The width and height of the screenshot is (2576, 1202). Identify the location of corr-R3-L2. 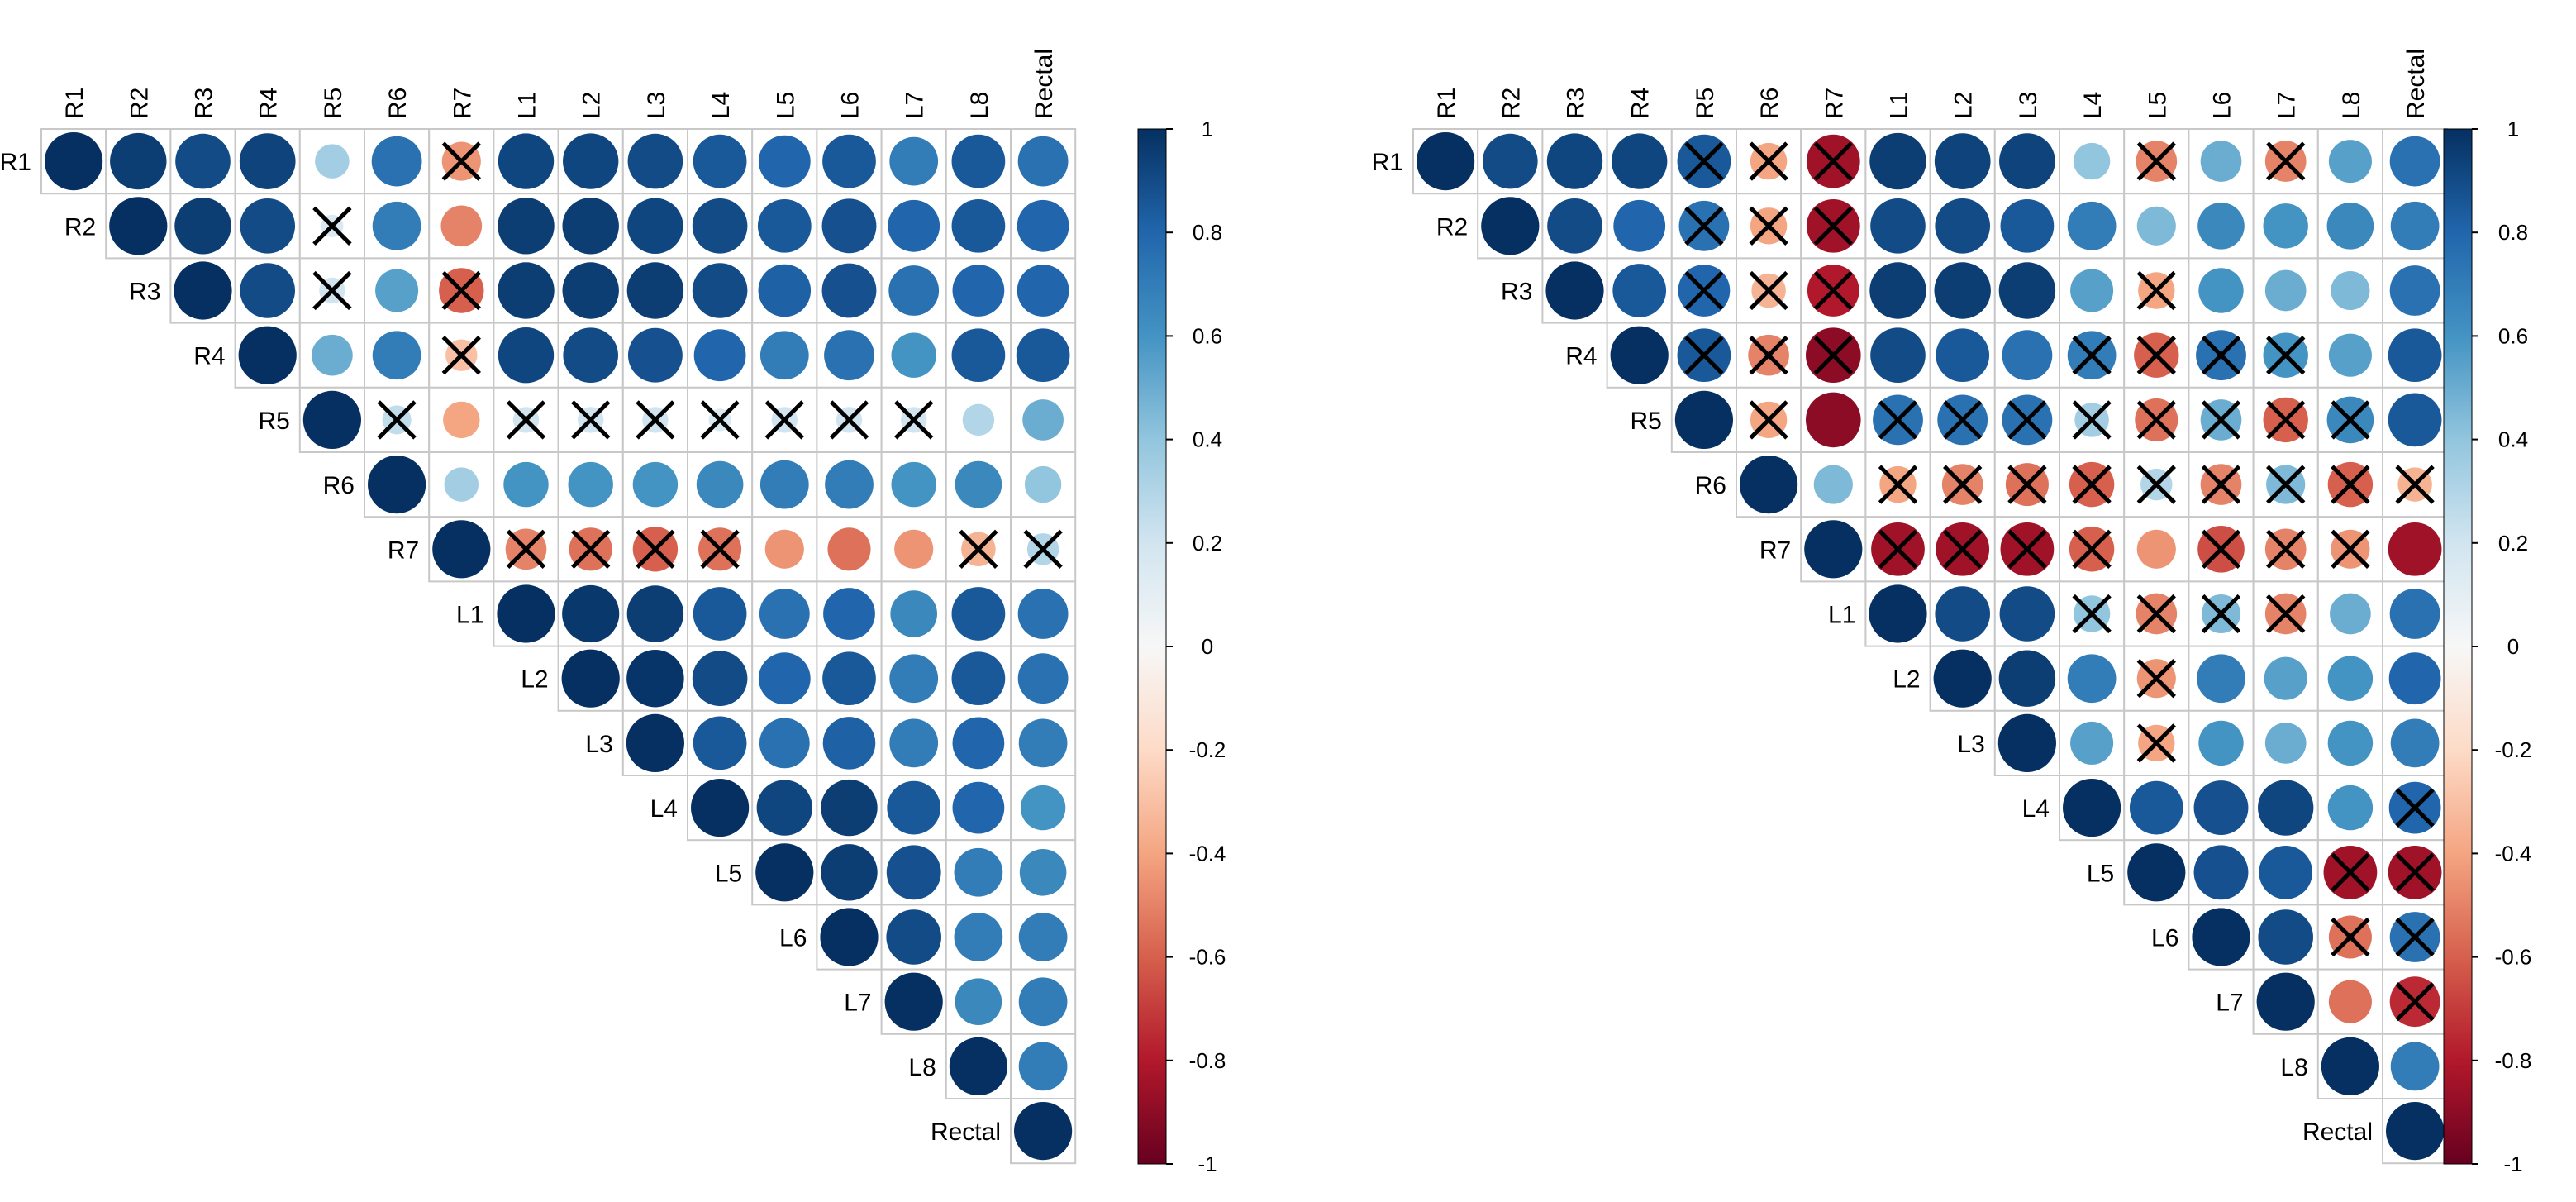
(591, 290).